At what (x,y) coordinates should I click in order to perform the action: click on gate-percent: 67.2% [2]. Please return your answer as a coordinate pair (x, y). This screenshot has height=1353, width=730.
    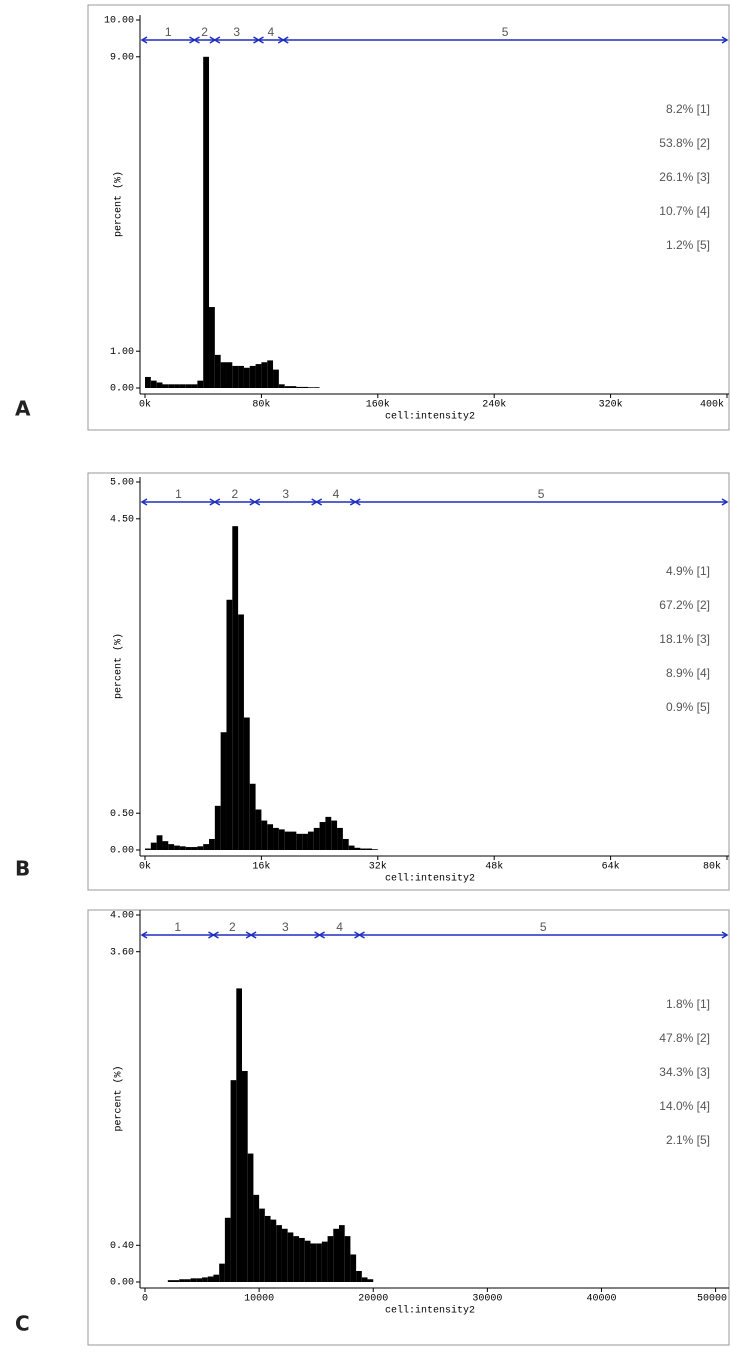
    Looking at the image, I should click on (684, 605).